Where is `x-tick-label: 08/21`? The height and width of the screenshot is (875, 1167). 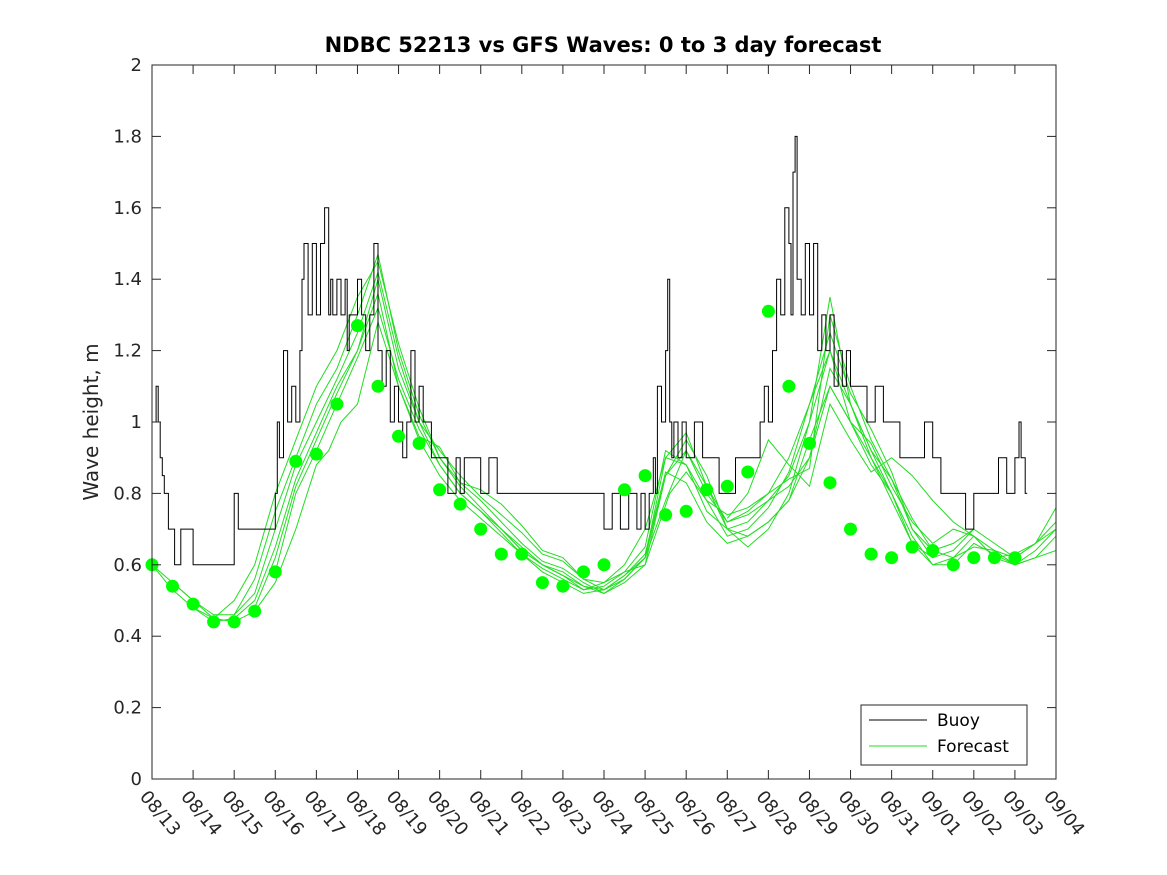
x-tick-label: 08/21 is located at coordinates (488, 813).